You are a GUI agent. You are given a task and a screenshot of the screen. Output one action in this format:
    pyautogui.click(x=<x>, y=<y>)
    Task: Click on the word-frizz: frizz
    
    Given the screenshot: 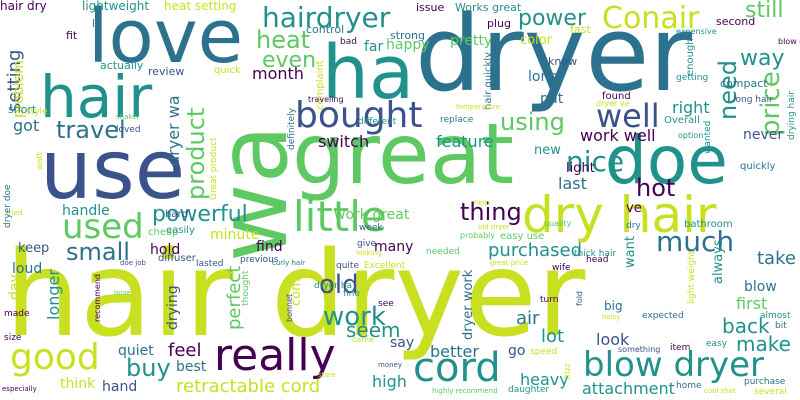 What is the action you would take?
    pyautogui.click(x=567, y=371)
    